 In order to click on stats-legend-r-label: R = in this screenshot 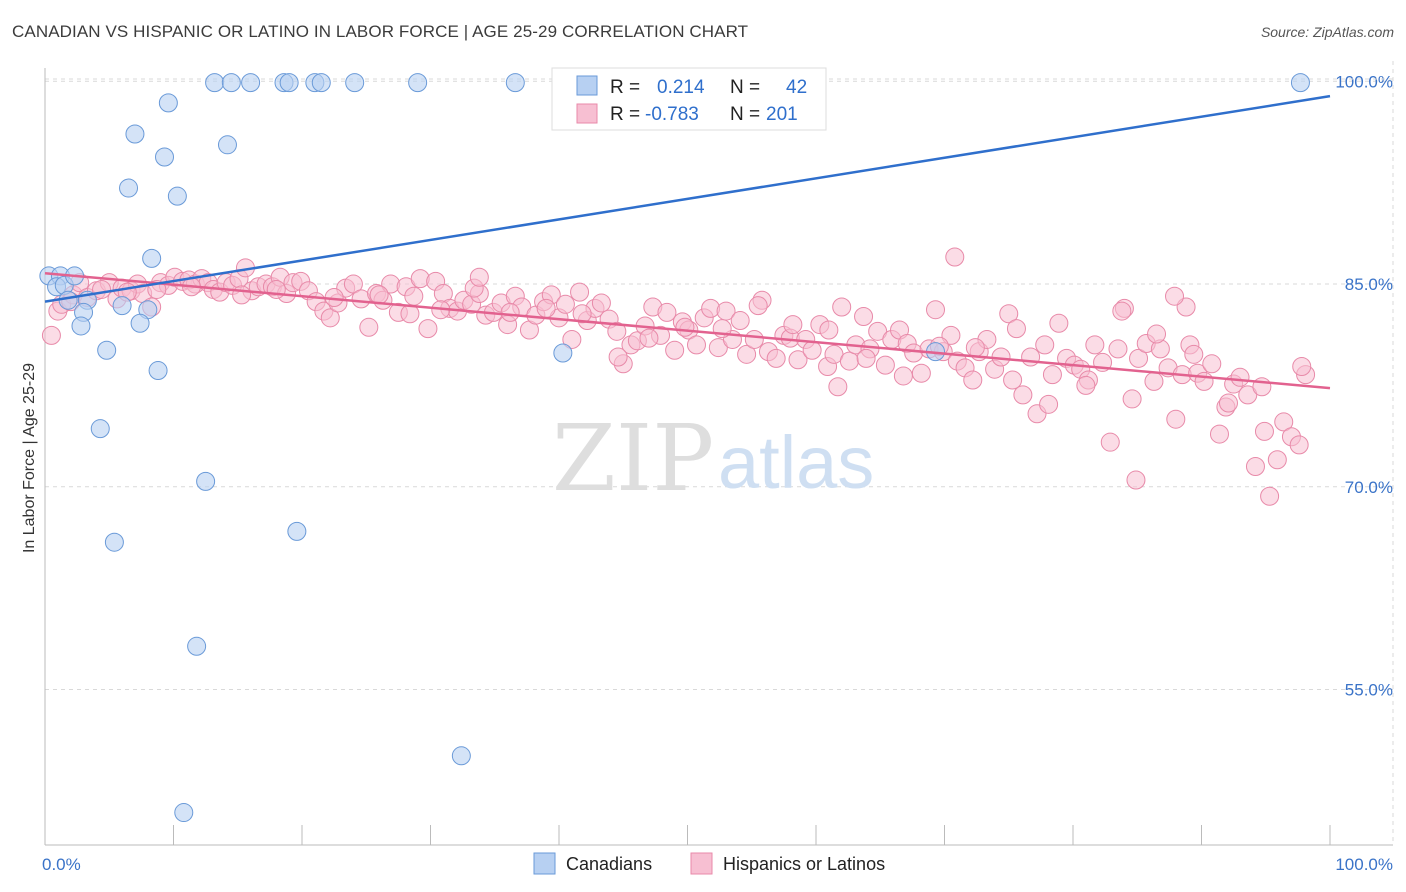, I will do `click(625, 114)`.